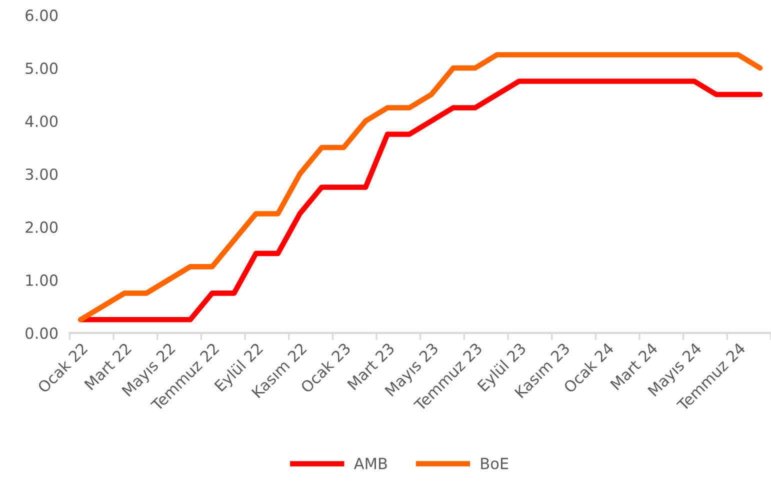 The image size is (771, 486). What do you see at coordinates (42, 227) in the screenshot?
I see `y-tick-label: 2.00` at bounding box center [42, 227].